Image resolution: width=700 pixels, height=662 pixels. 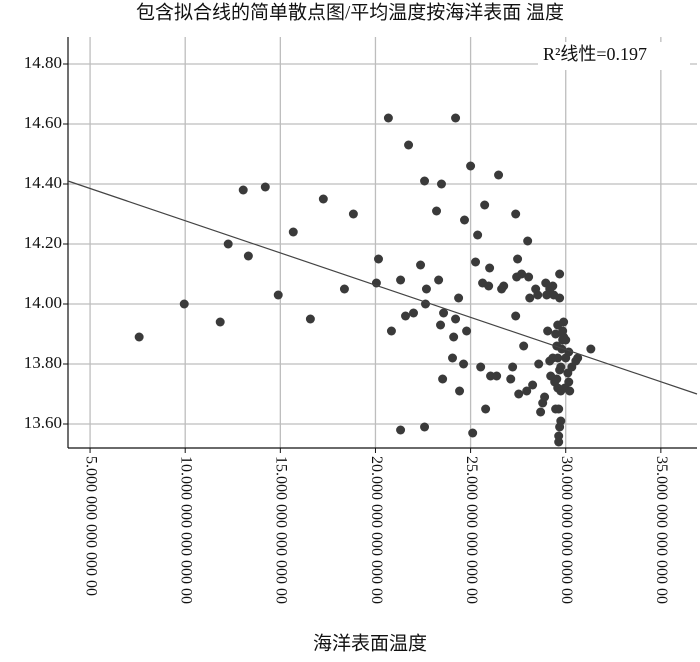 What do you see at coordinates (471, 530) in the screenshot?
I see `x-tick-label: 25.000 000 000 000 00` at bounding box center [471, 530].